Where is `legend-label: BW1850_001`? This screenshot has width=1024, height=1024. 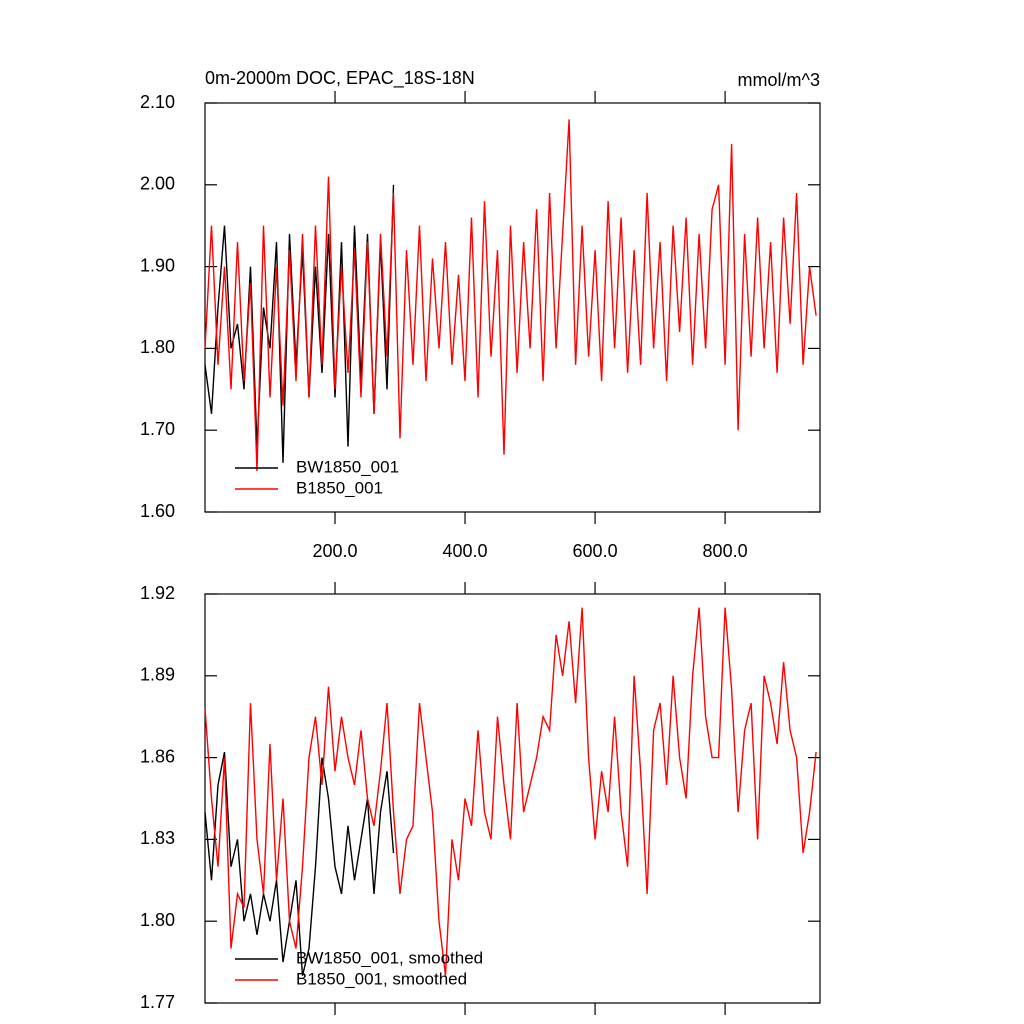
legend-label: BW1850_001 is located at coordinates (347, 466).